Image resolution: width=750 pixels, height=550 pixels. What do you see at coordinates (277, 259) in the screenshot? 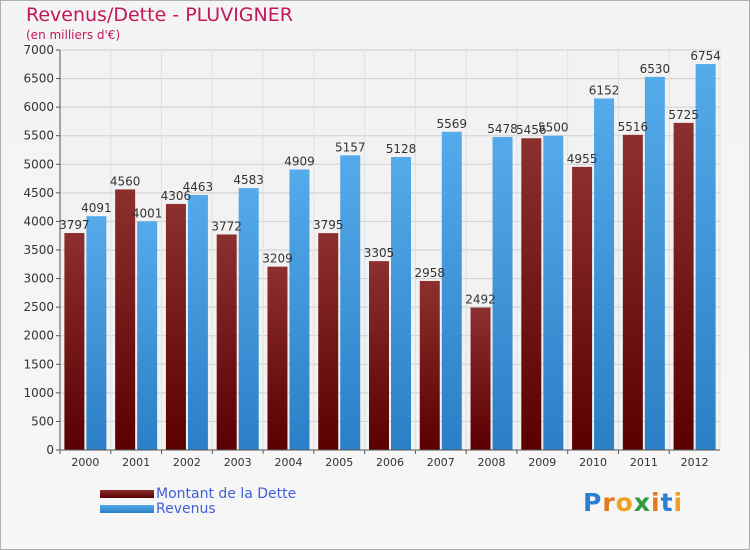
I see `data-label-debt: 3209` at bounding box center [277, 259].